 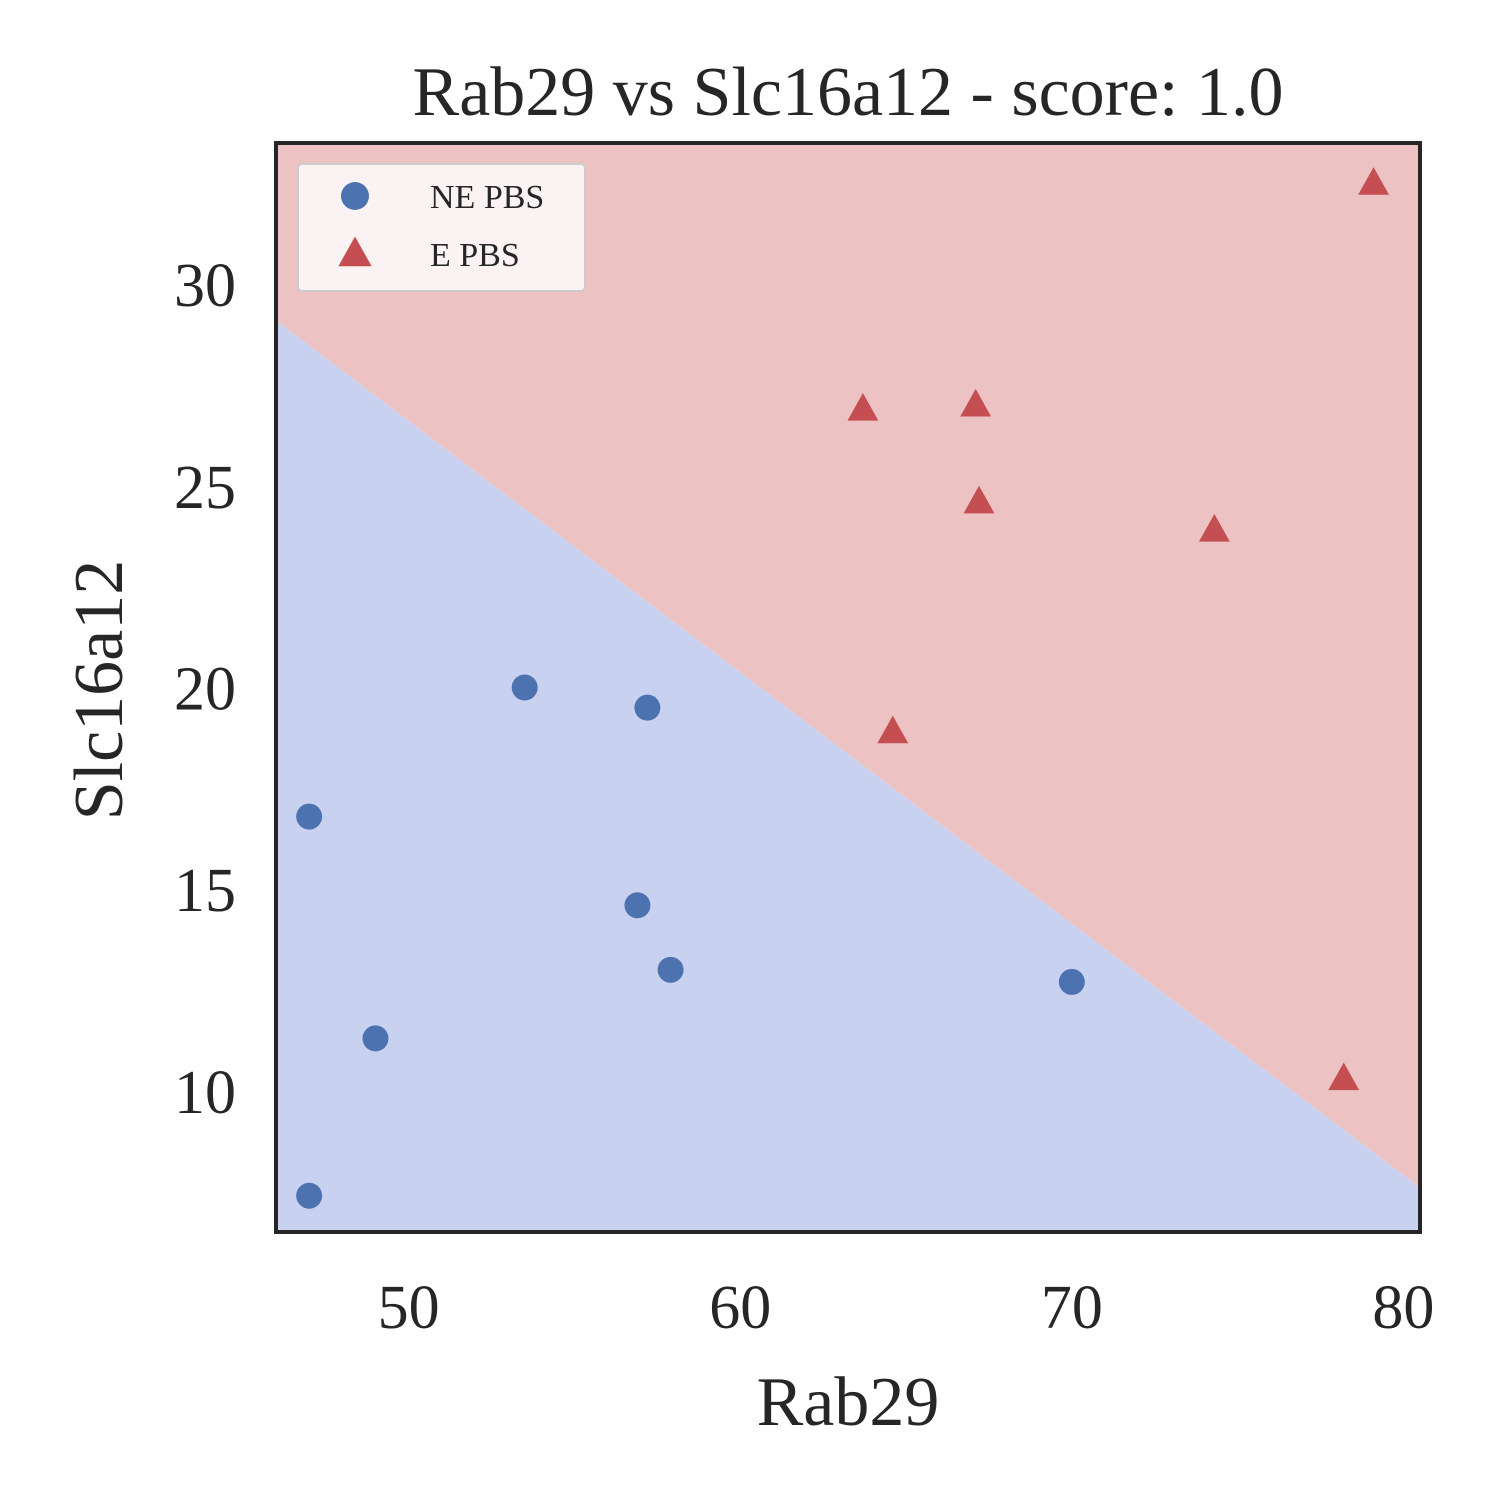 What do you see at coordinates (205, 488) in the screenshot?
I see `y-tick-label: 25` at bounding box center [205, 488].